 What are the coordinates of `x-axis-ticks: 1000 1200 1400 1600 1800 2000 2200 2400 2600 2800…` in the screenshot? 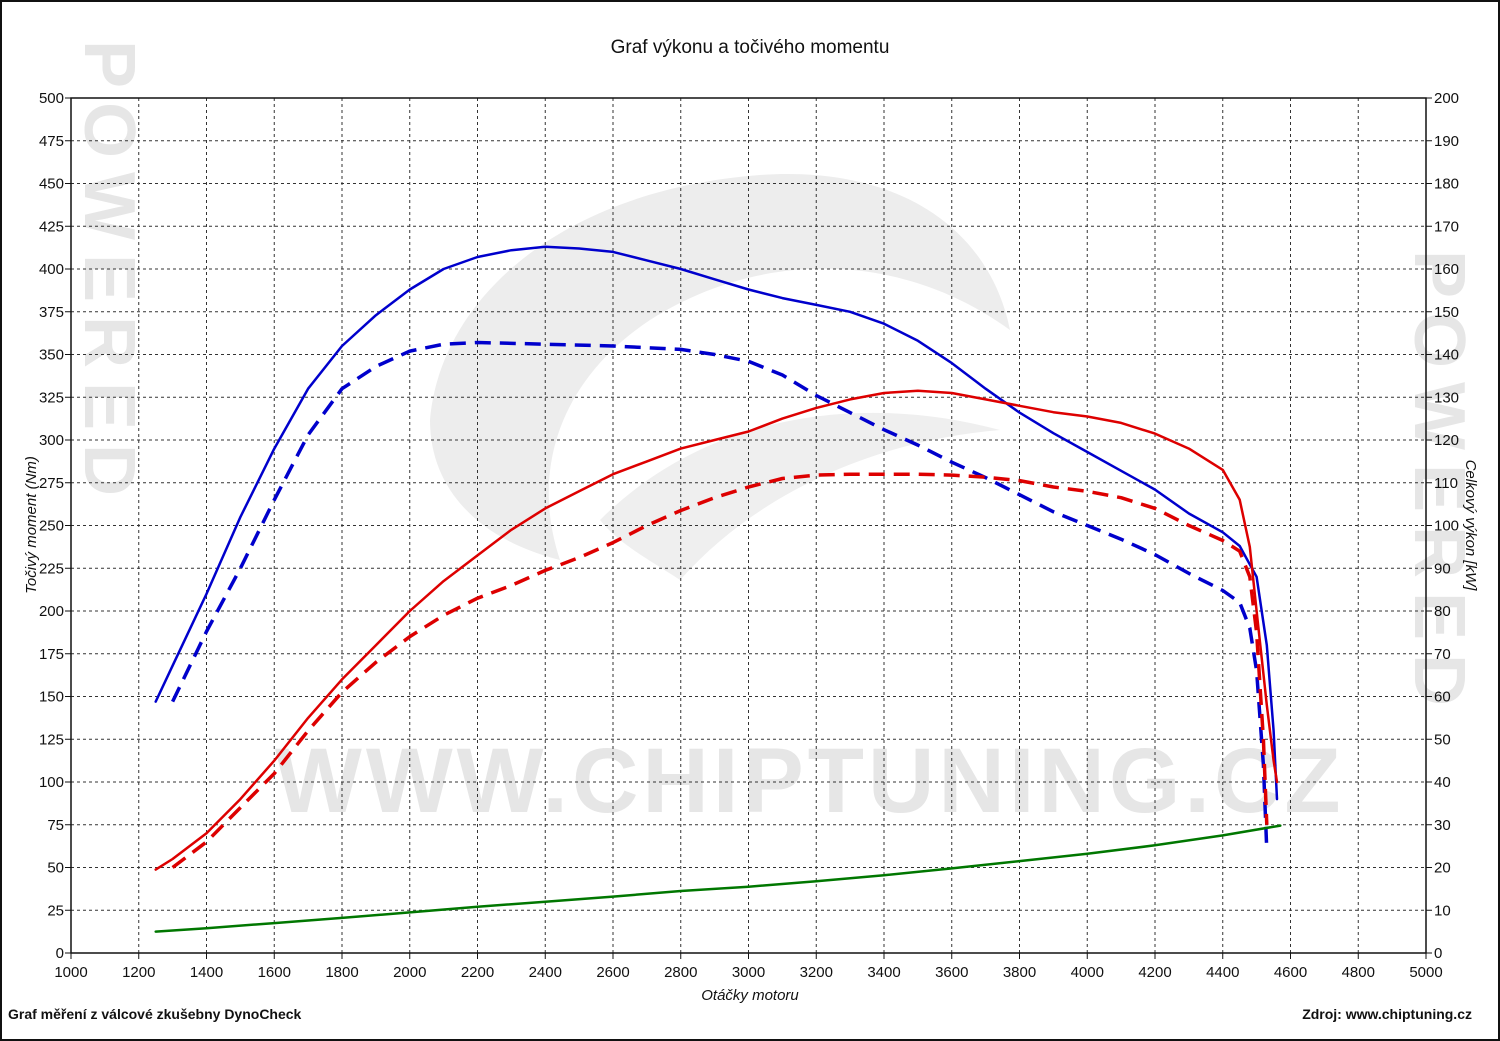 It's located at (748, 967).